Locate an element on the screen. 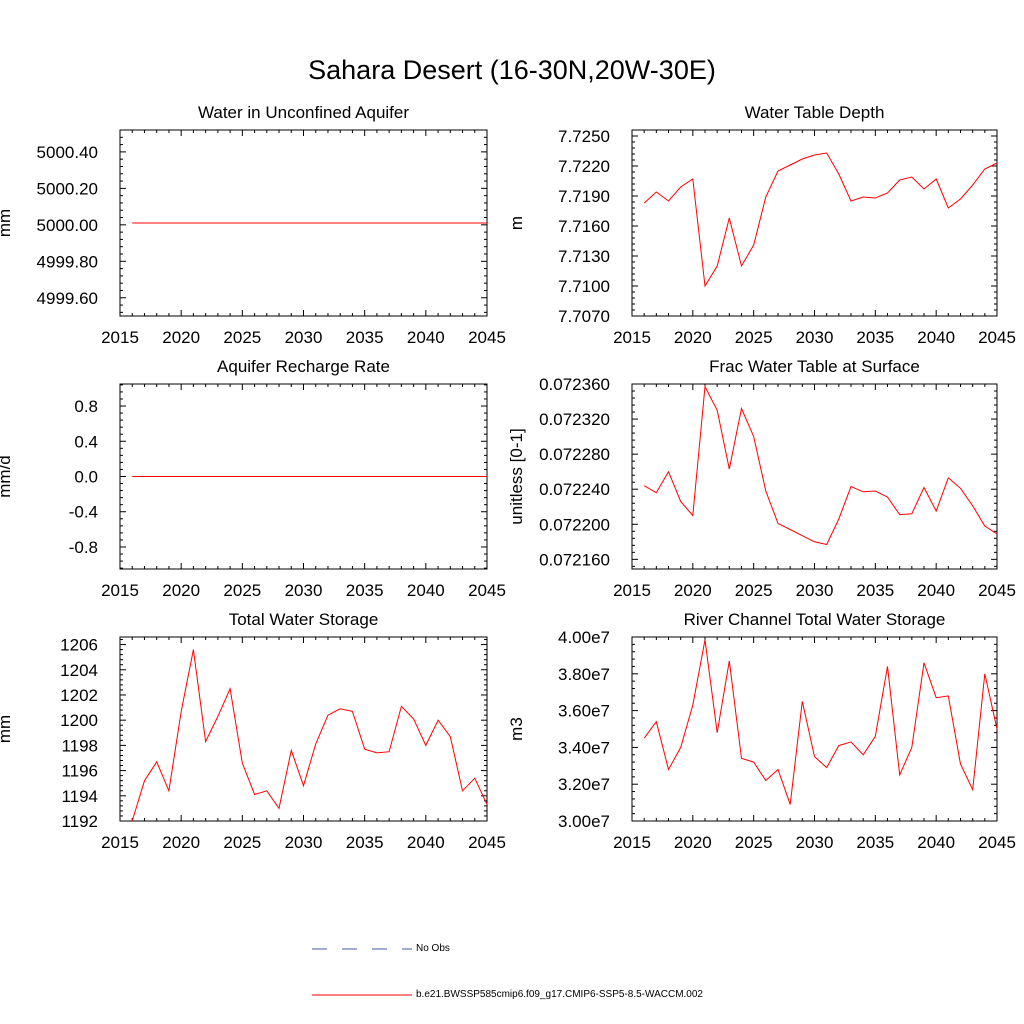  y-tick-label: 1206 is located at coordinates (79, 645).